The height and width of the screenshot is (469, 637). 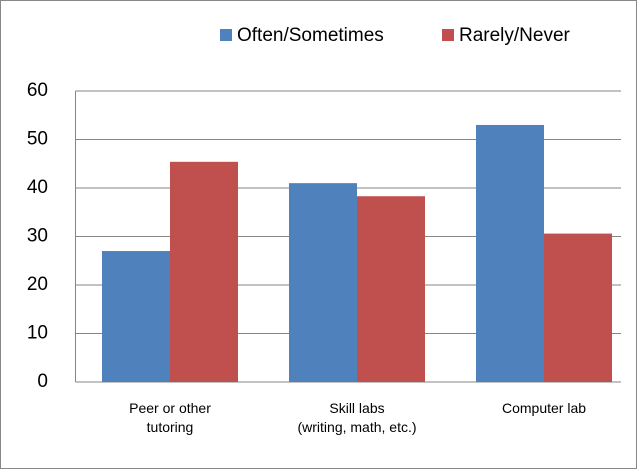 What do you see at coordinates (37, 90) in the screenshot?
I see `y-tick-label: 60` at bounding box center [37, 90].